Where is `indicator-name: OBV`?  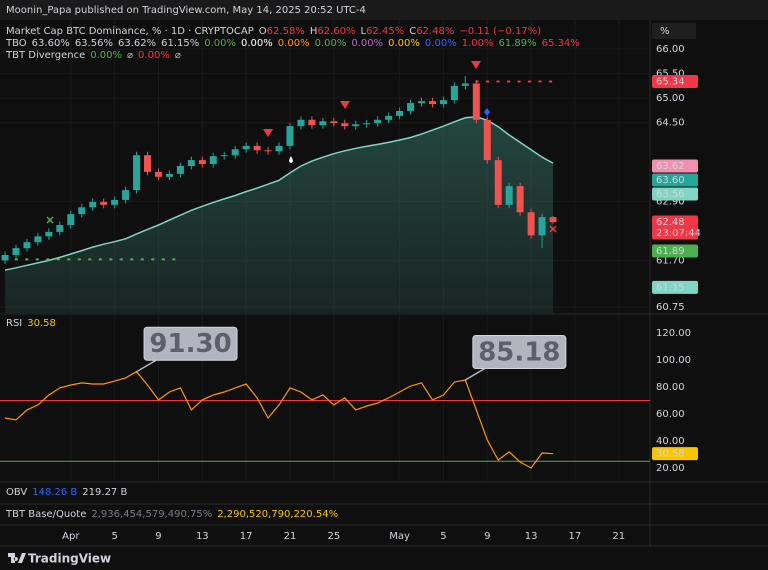
indicator-name: OBV is located at coordinates (16, 492).